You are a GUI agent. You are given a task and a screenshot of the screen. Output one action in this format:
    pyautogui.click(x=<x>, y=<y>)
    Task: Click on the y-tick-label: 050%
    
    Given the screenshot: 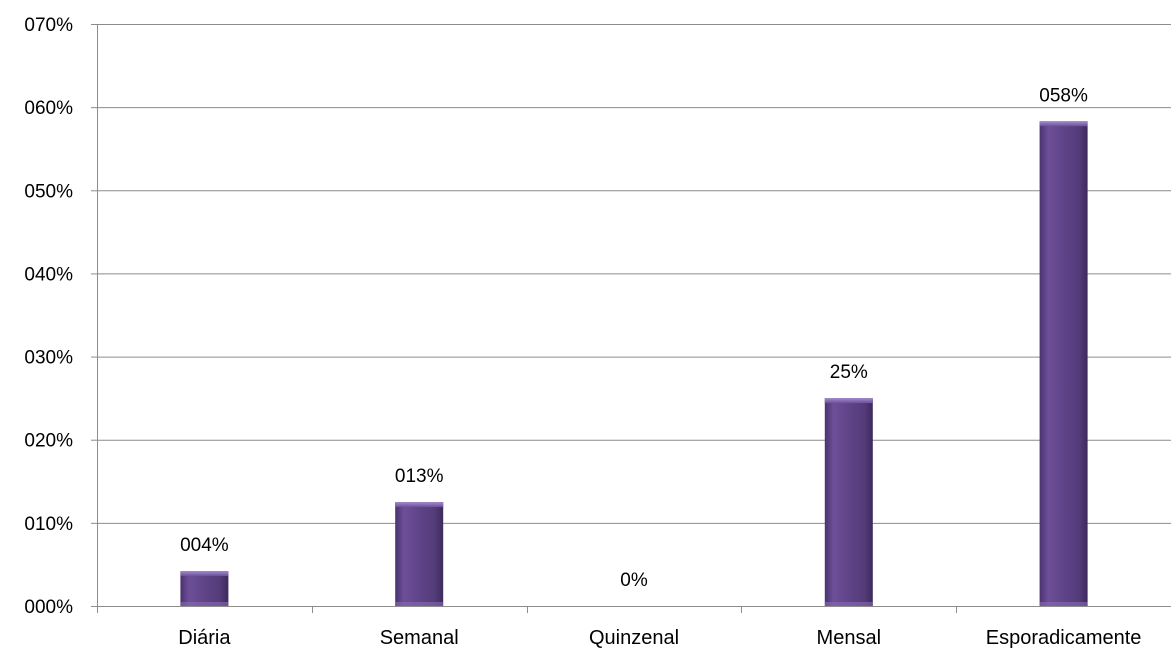 What is the action you would take?
    pyautogui.click(x=48, y=191)
    